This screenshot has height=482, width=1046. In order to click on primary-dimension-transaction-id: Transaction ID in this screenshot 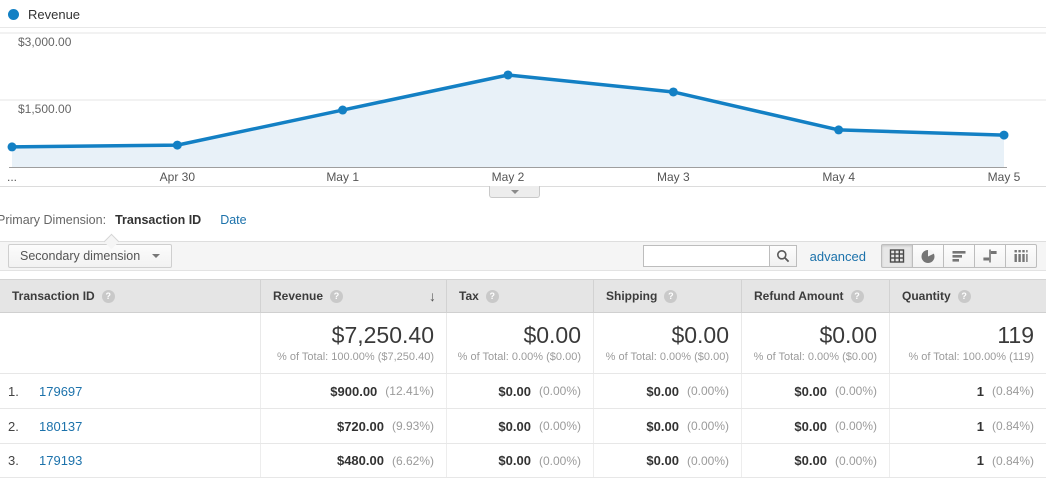, I will do `click(158, 219)`.